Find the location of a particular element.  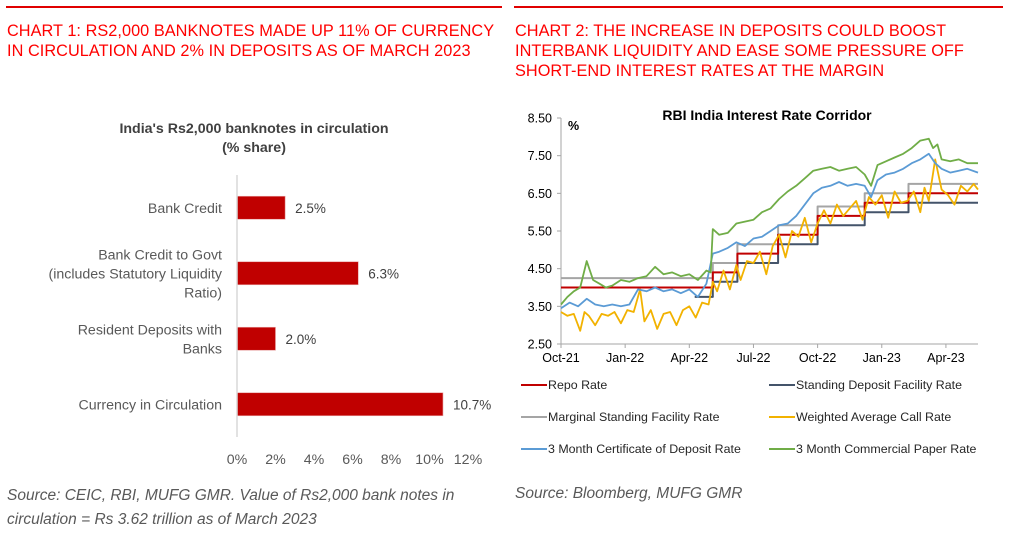

x-tick-label: 12% is located at coordinates (468, 460).